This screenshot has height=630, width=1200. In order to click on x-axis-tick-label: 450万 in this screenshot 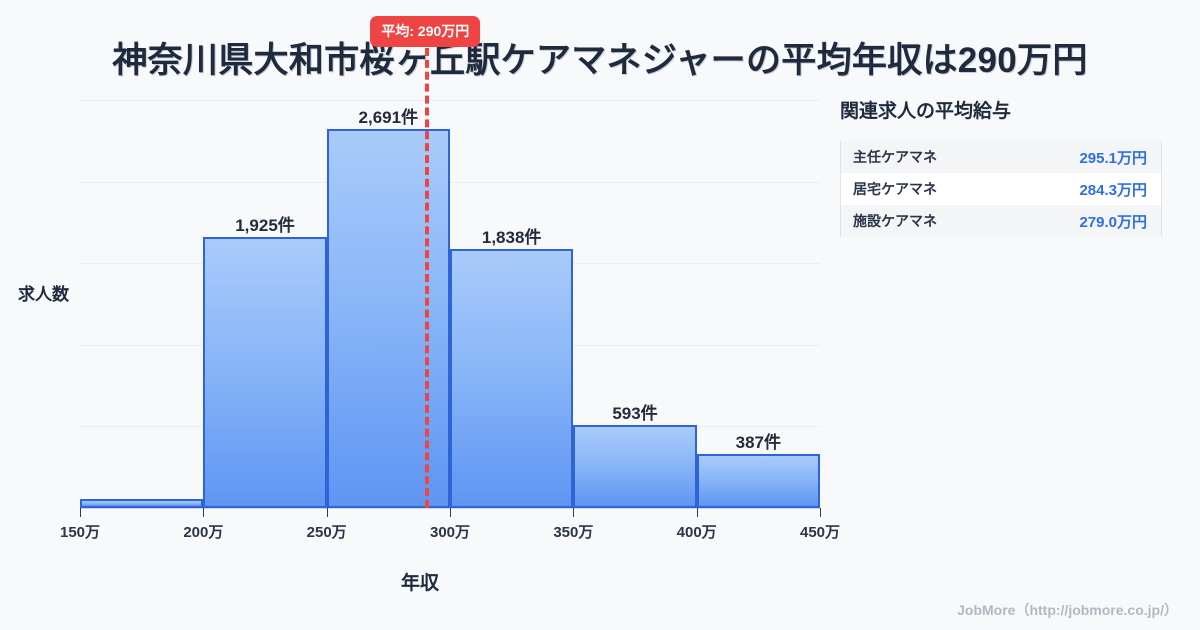, I will do `click(820, 532)`.